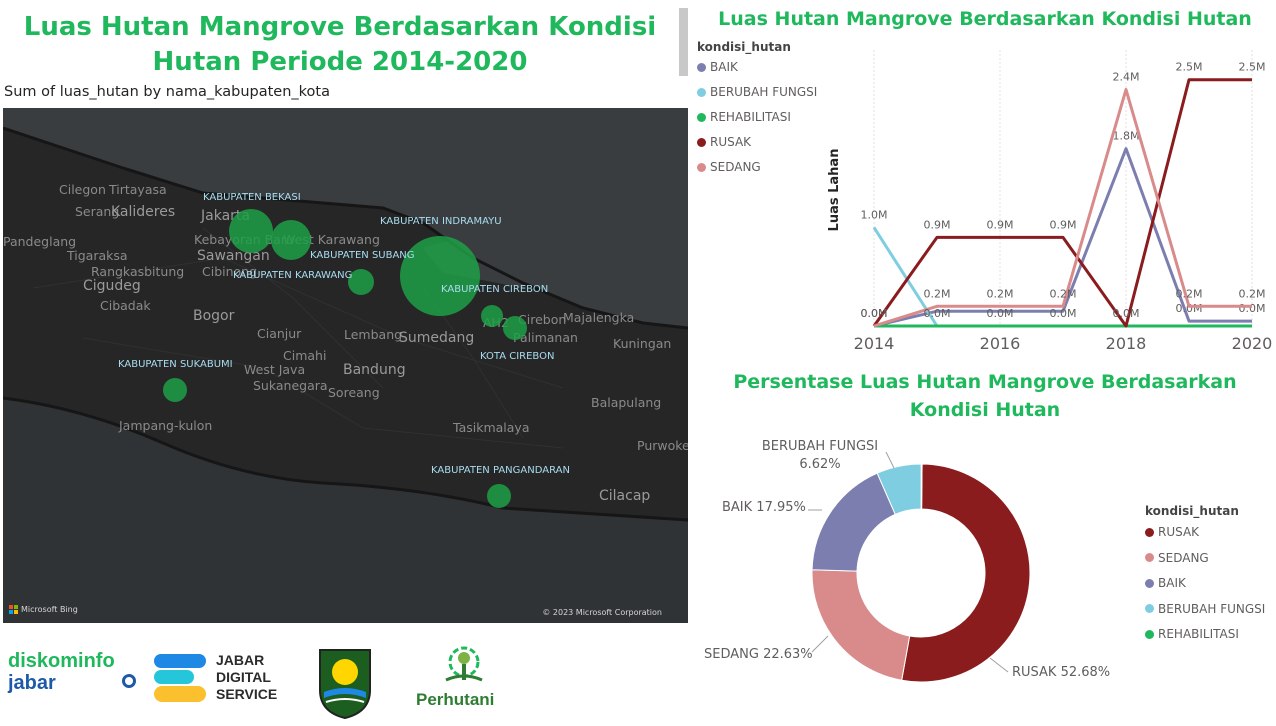 This screenshot has width=1276, height=726. What do you see at coordinates (1172, 583) in the screenshot?
I see `legend-label: BAIK` at bounding box center [1172, 583].